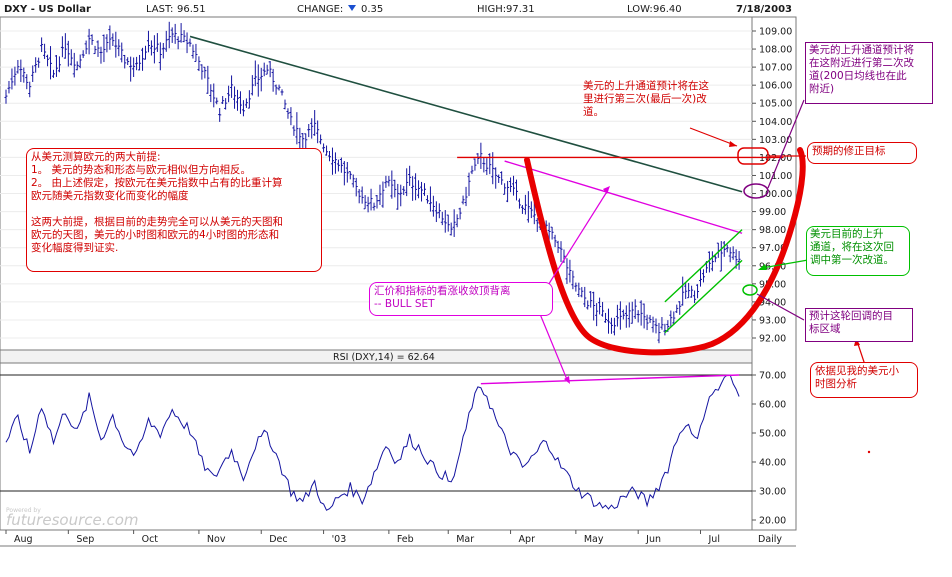 Image resolution: width=952 pixels, height=577 pixels. What do you see at coordinates (713, 137) in the screenshot?
I see `third-pullback-arrow` at bounding box center [713, 137].